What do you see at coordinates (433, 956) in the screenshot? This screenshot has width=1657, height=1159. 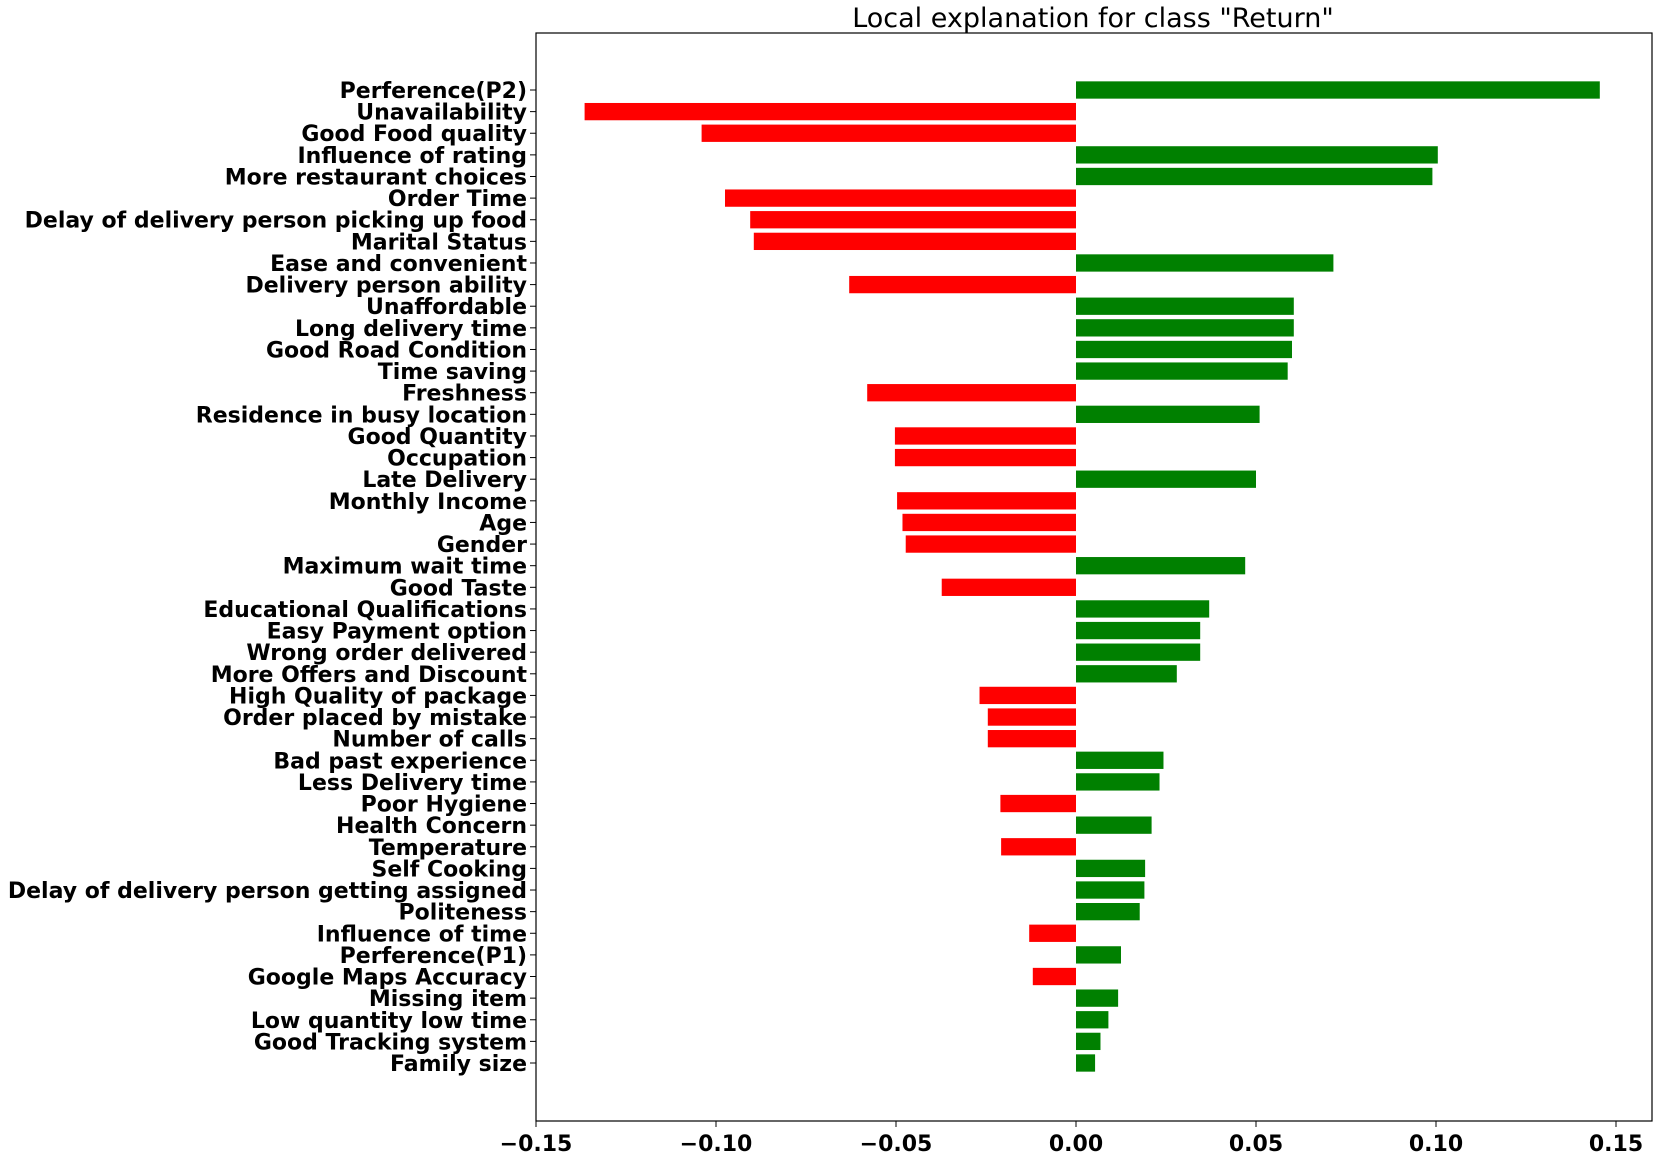 I see `category-label: Perference(P1)` at bounding box center [433, 956].